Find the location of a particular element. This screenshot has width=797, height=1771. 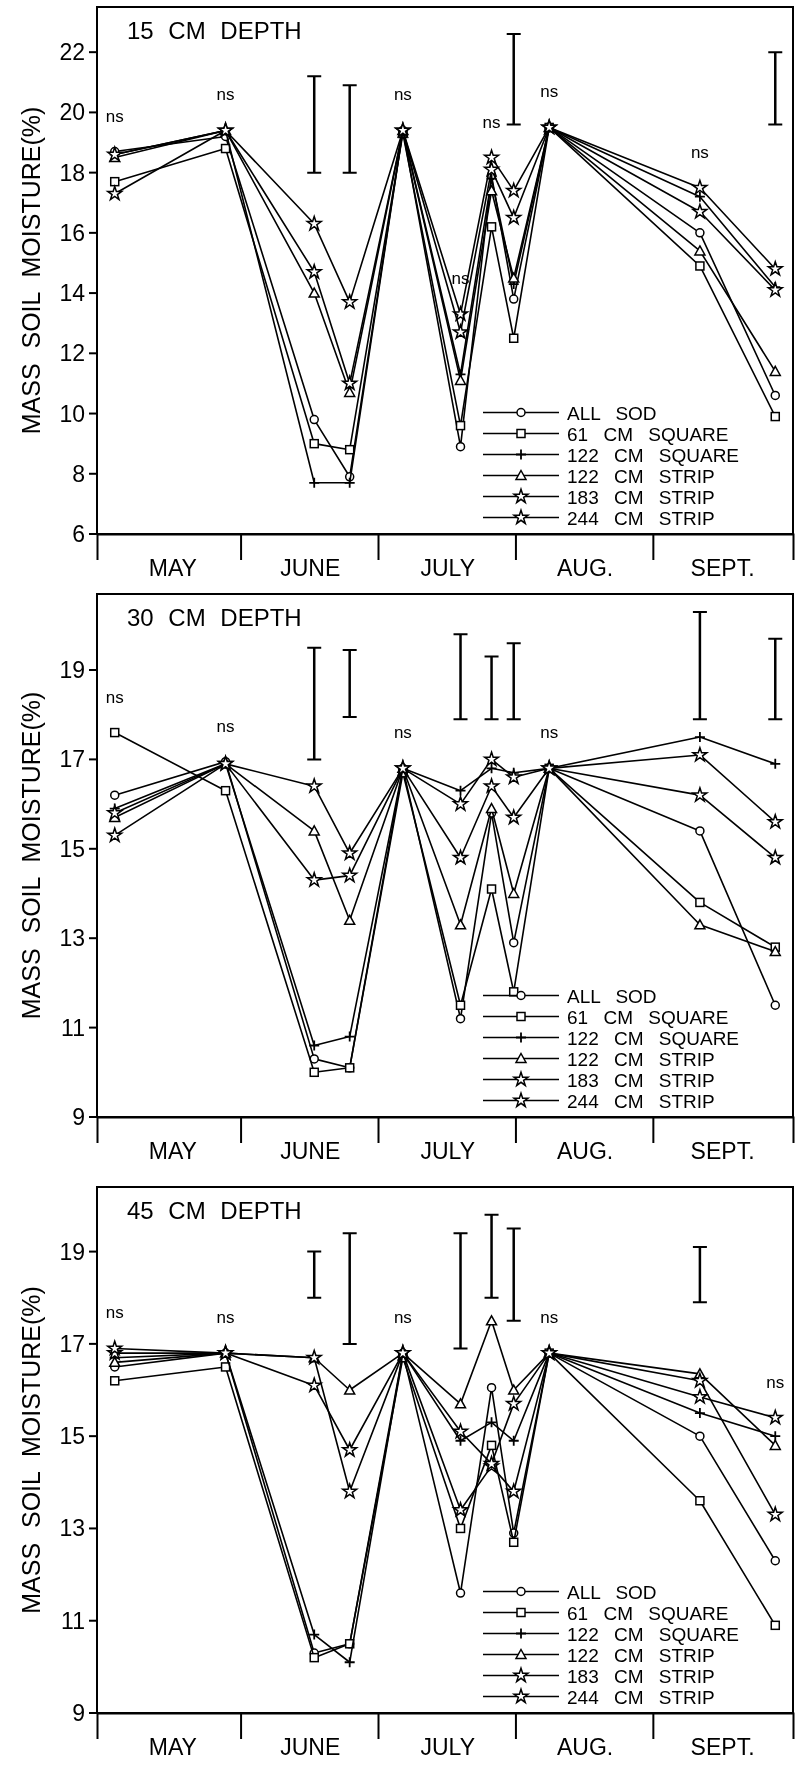

y-tick-label: 20 is located at coordinates (72, 112).